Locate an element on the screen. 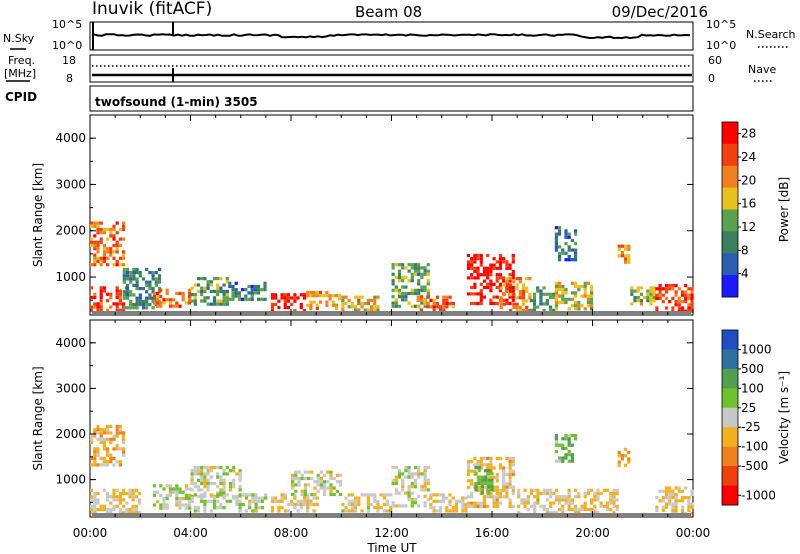  nsky-tick-bottom: 10^0 is located at coordinates (67, 45).